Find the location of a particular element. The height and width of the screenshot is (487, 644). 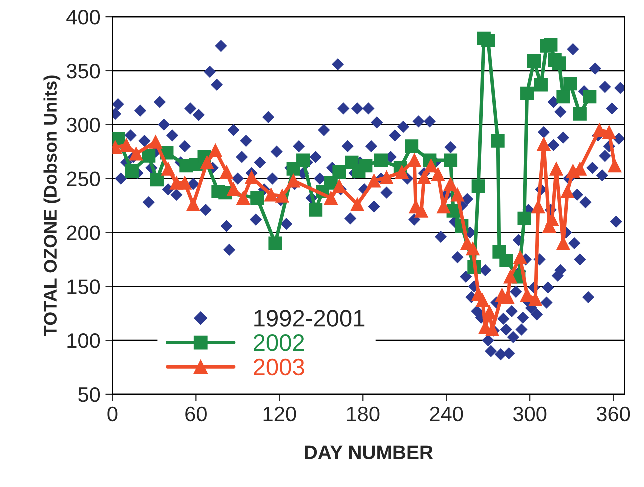

legend-label: 1992-2001 is located at coordinates (309, 318).